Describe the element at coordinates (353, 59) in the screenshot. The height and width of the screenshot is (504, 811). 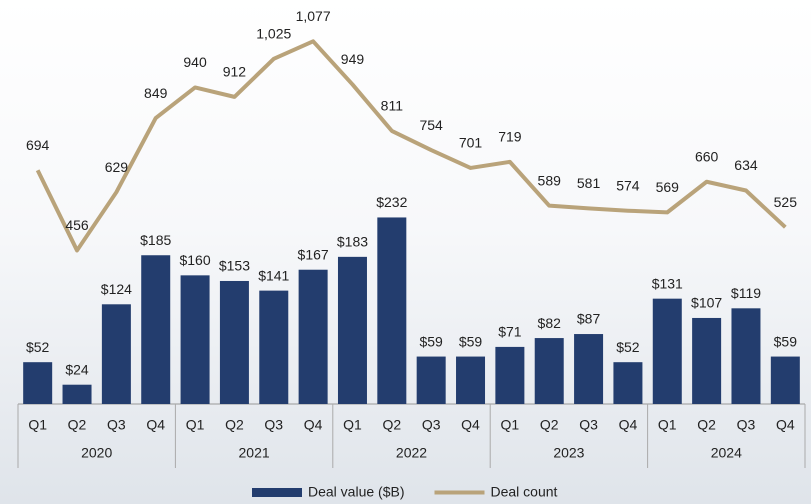
I see `line-value-label: 949` at that location.